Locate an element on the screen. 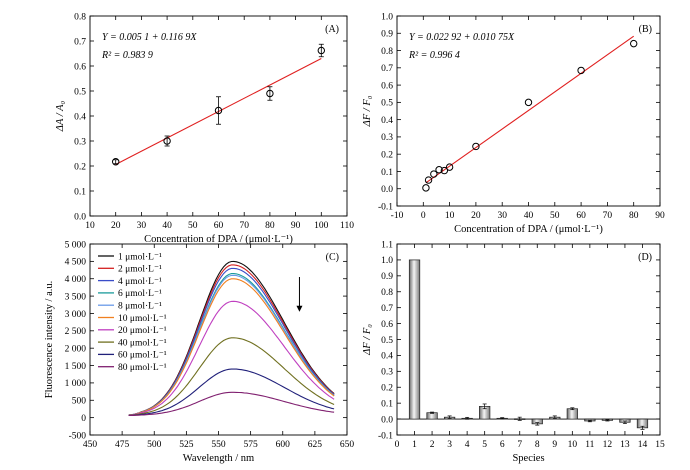 Image resolution: width=690 pixels, height=470 pixels. x-axis-title: Species is located at coordinates (528, 458).